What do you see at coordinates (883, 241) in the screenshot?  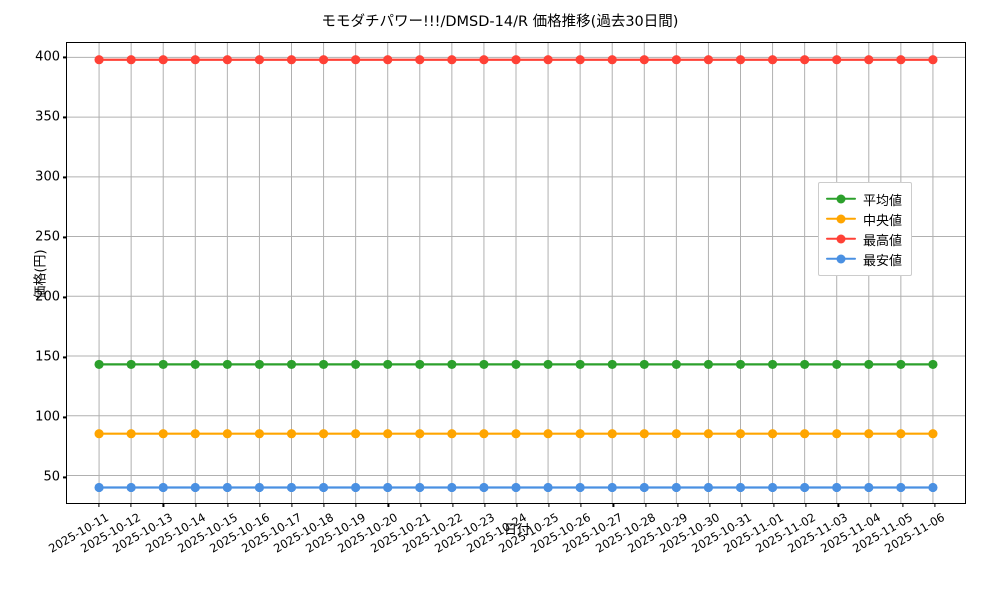 I see `legend-label: 最高値` at bounding box center [883, 241].